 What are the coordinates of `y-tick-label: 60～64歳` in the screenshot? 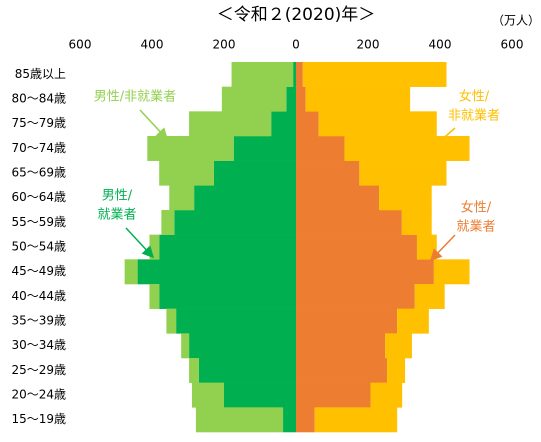 It's located at (38, 197).